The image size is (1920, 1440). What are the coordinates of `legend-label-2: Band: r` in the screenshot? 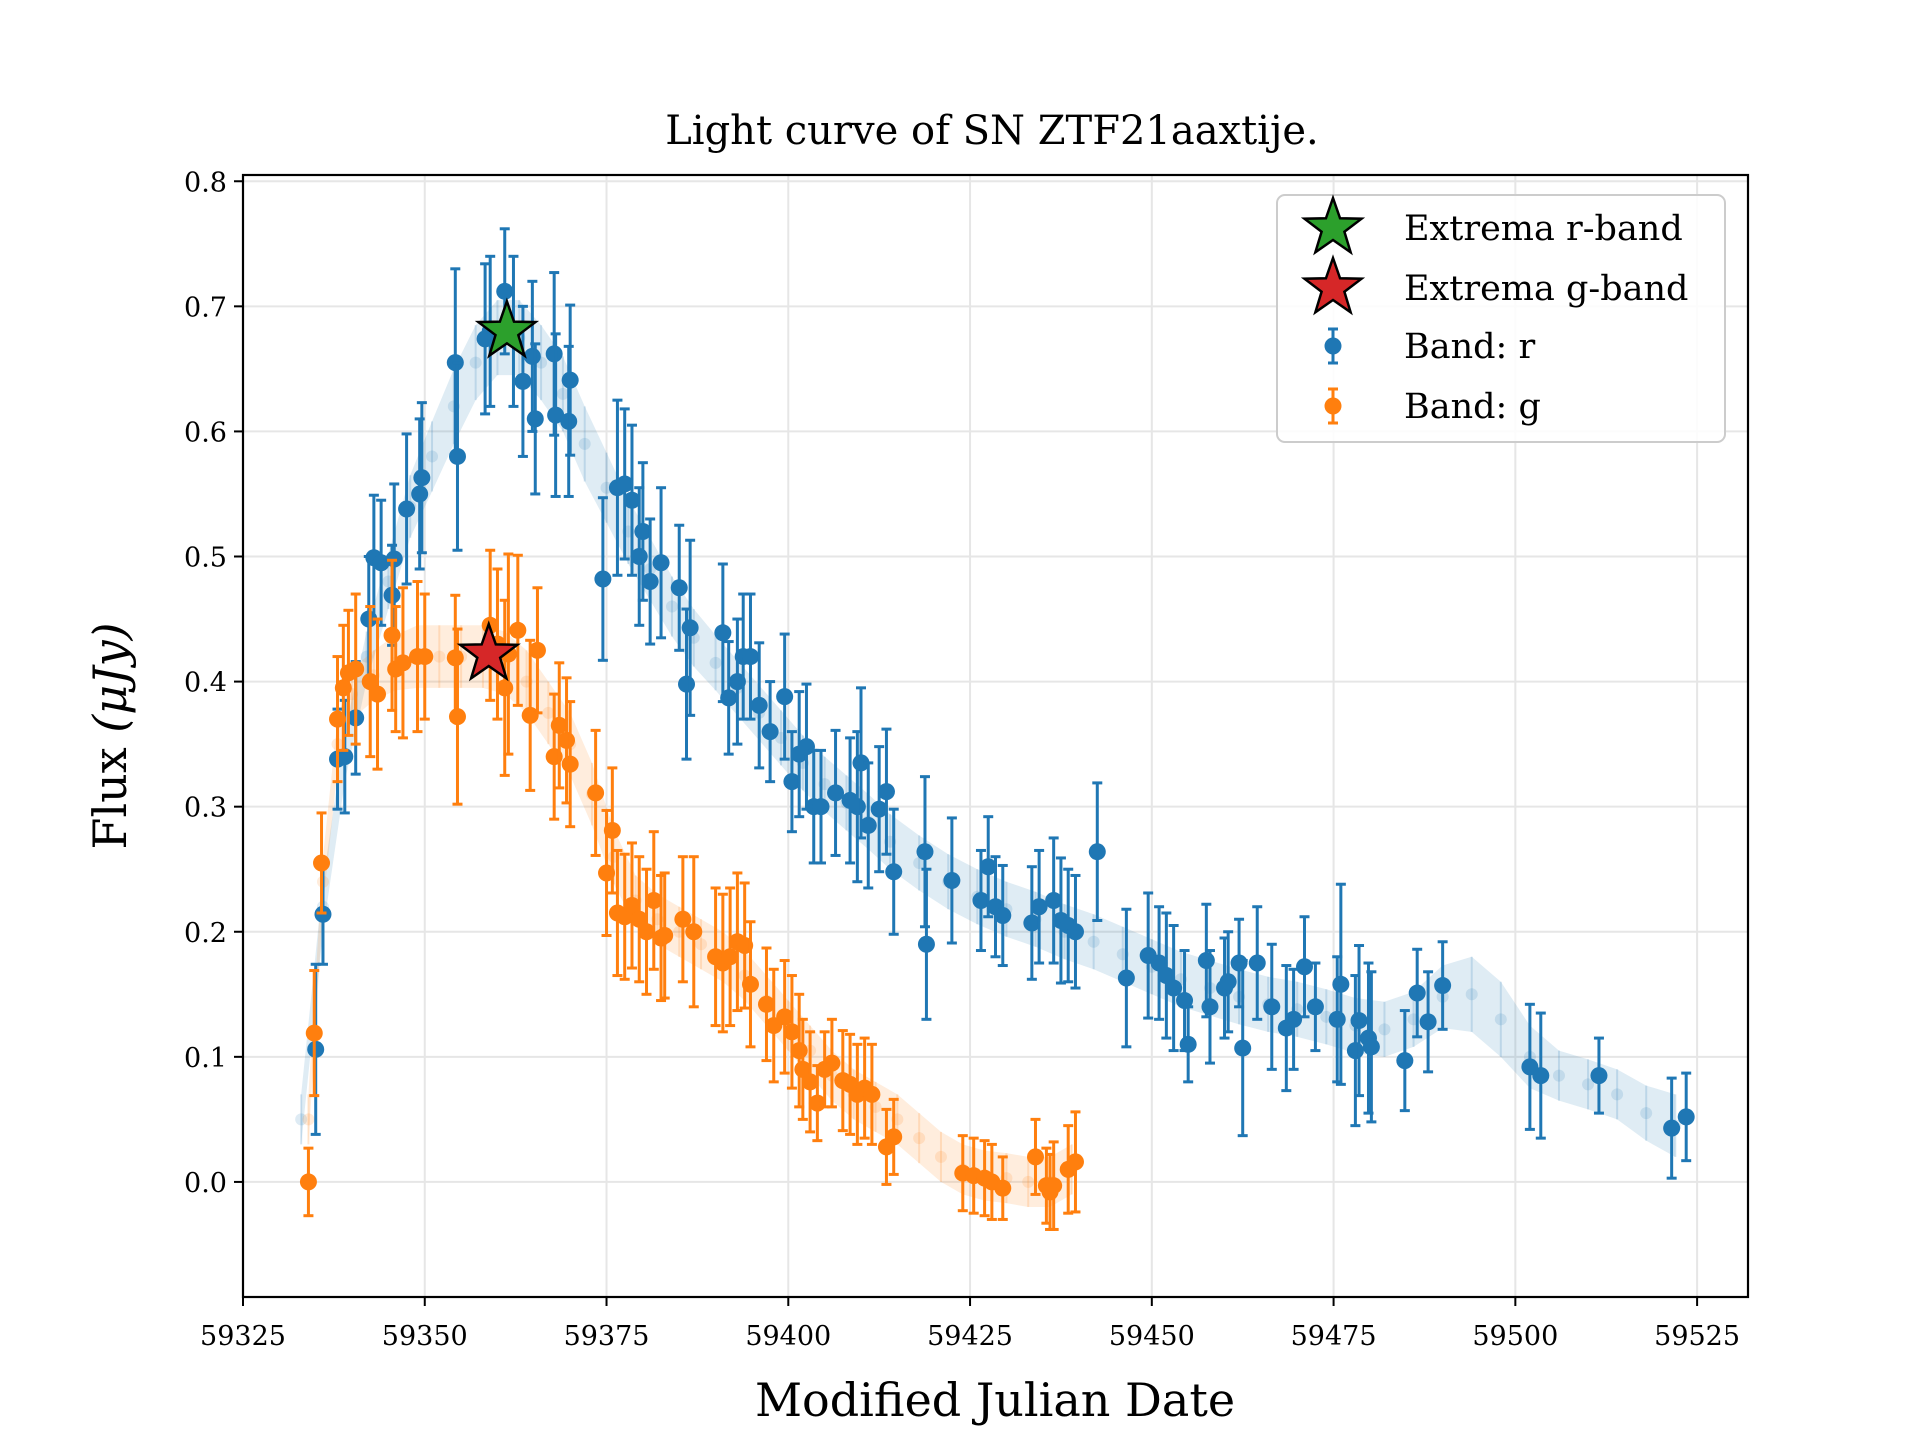 It's located at (1469, 347).